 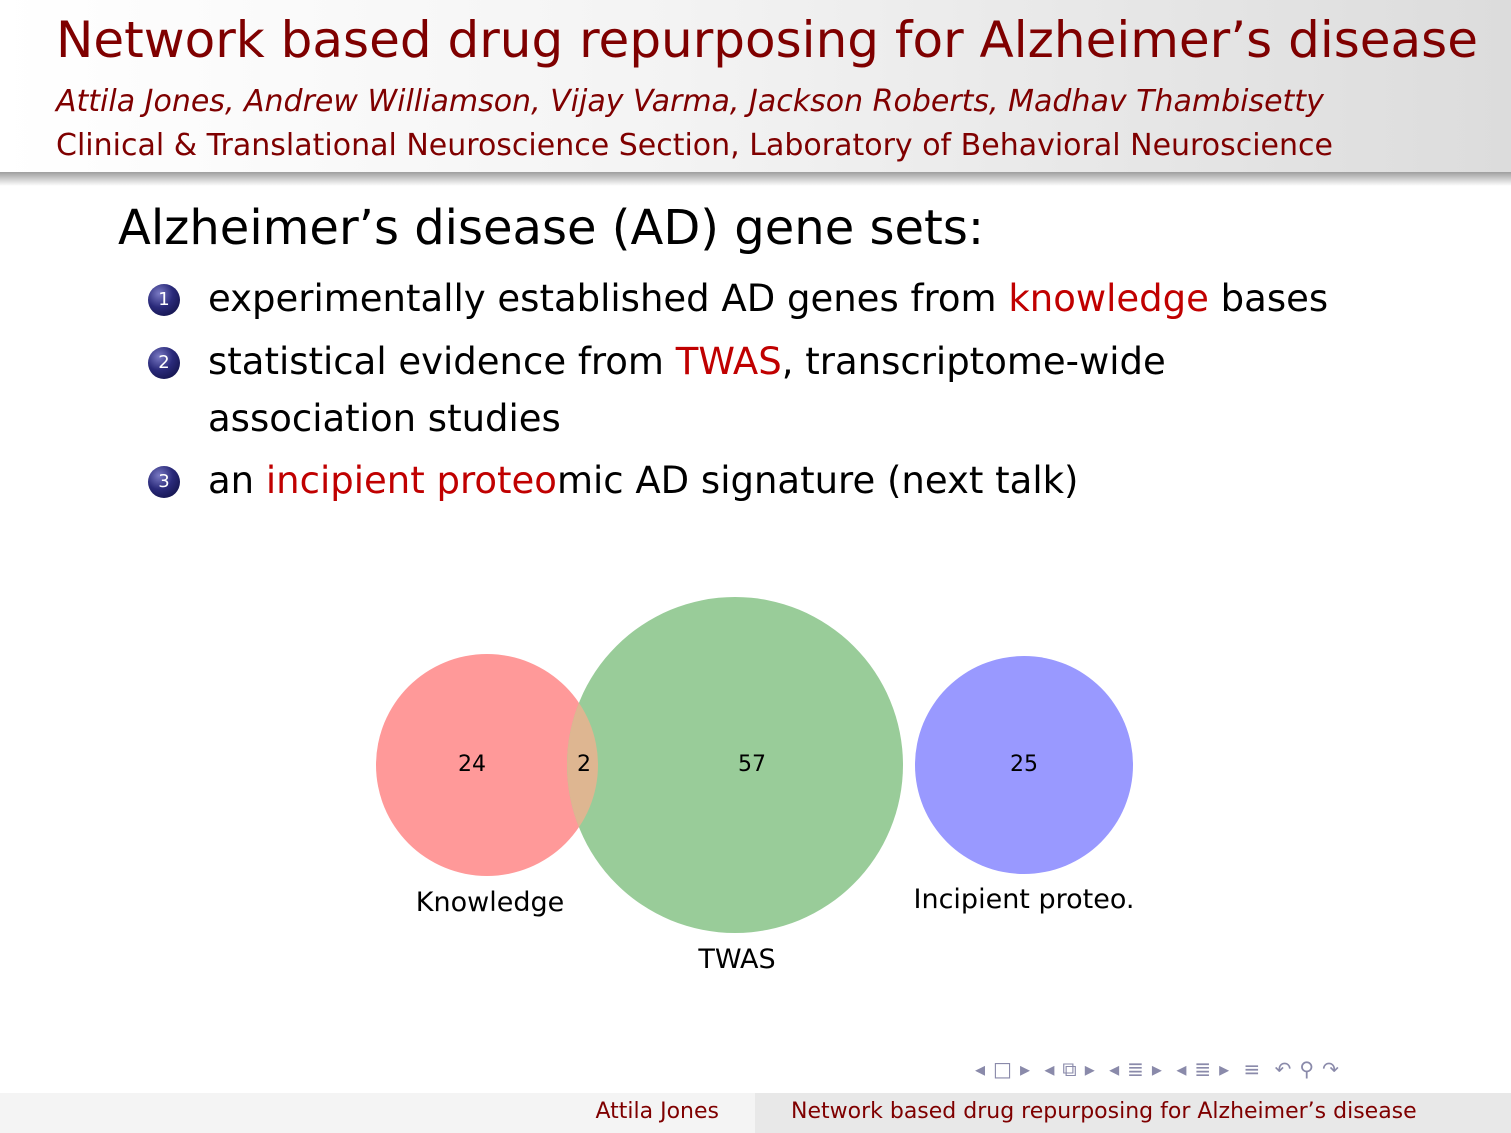 I want to click on venn-circle-proteo, so click(x=1024, y=765).